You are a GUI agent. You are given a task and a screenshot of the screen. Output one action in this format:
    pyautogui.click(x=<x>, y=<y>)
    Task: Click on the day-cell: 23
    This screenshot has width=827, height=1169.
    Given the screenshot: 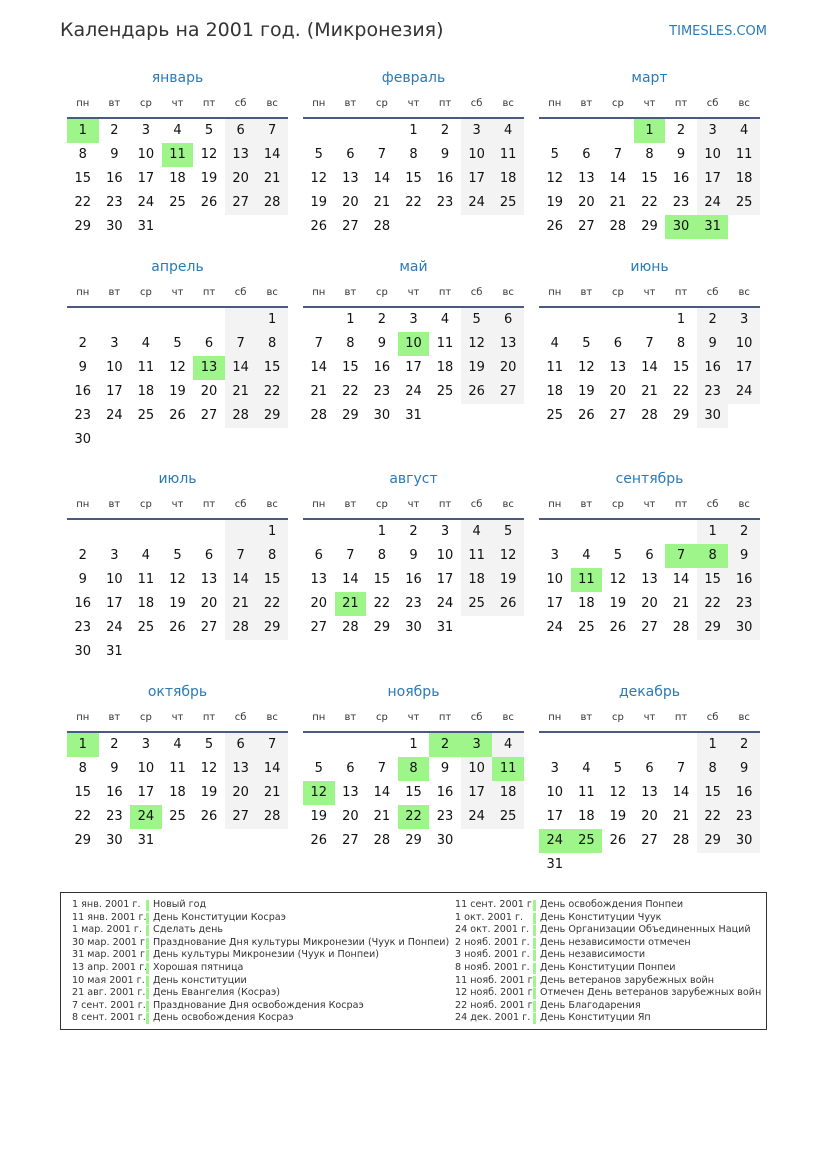 What is the action you would take?
    pyautogui.click(x=114, y=202)
    